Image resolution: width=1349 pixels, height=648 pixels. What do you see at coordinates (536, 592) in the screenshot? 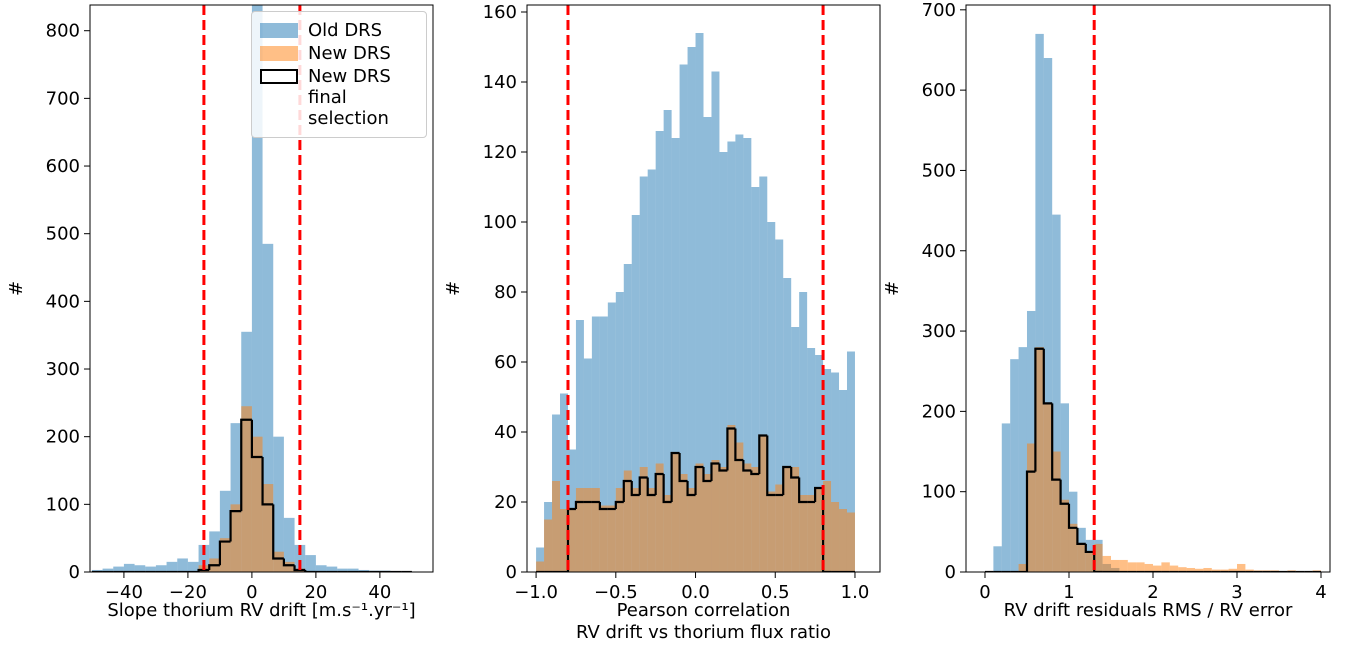
I see `x-tick-label: −1.0` at bounding box center [536, 592].